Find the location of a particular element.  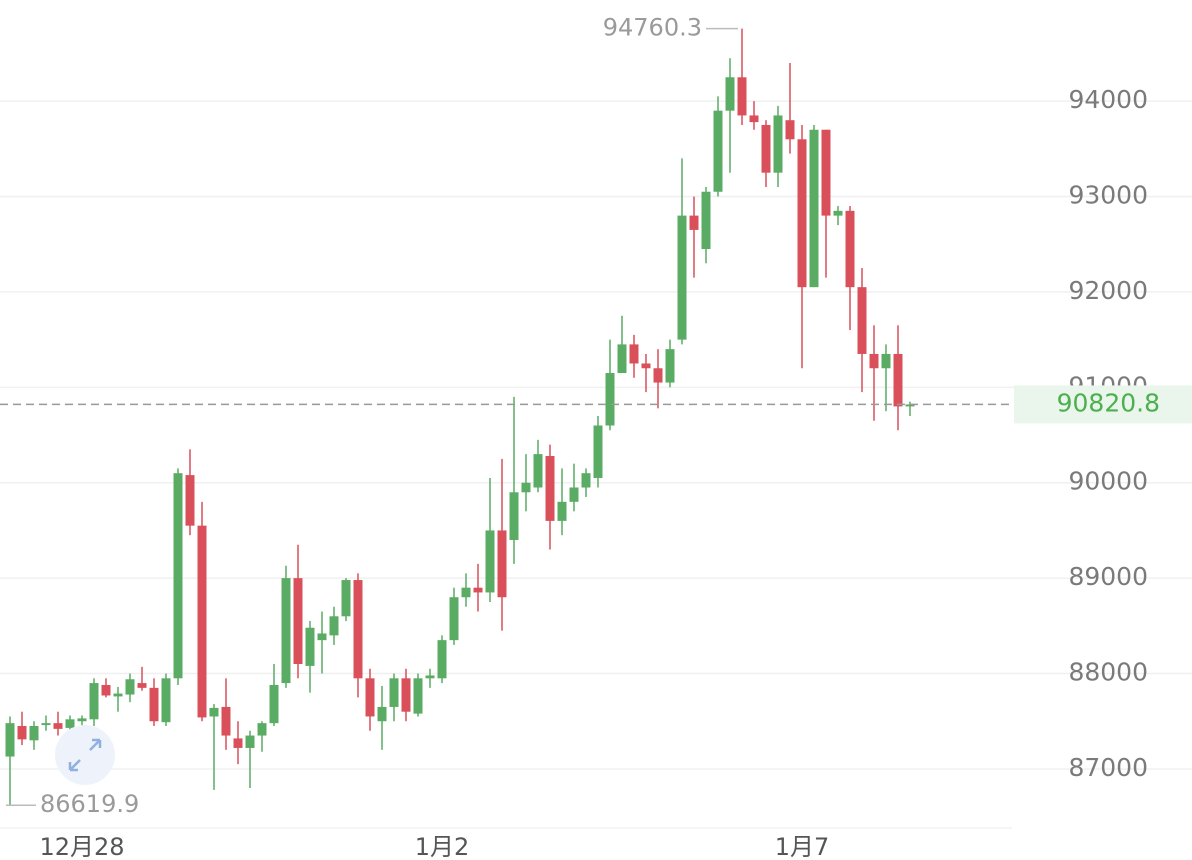

y-tick-label: 88000 is located at coordinates (1108, 672).